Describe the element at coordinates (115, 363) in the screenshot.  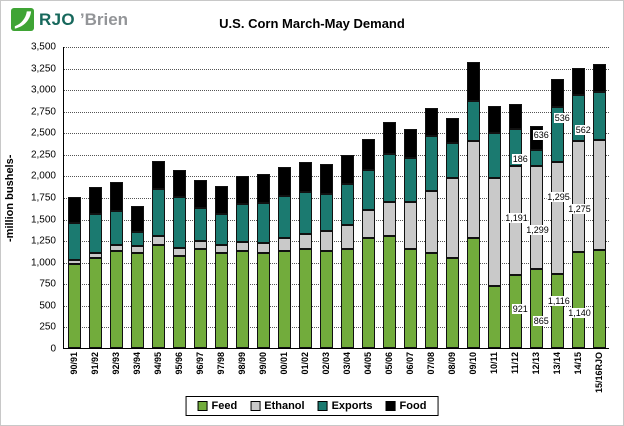
I see `x-label-92-93: 92/93` at that location.